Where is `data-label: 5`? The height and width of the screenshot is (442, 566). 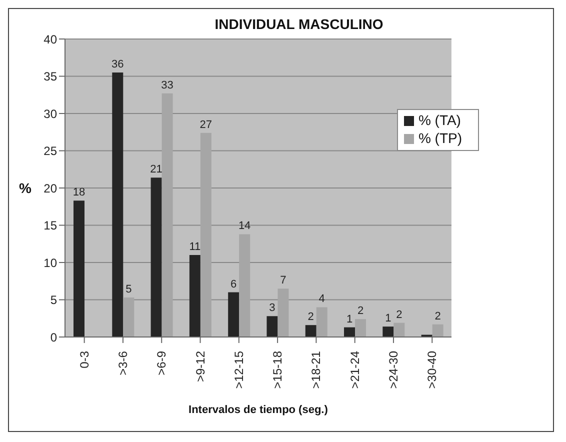
data-label: 5 is located at coordinates (129, 290).